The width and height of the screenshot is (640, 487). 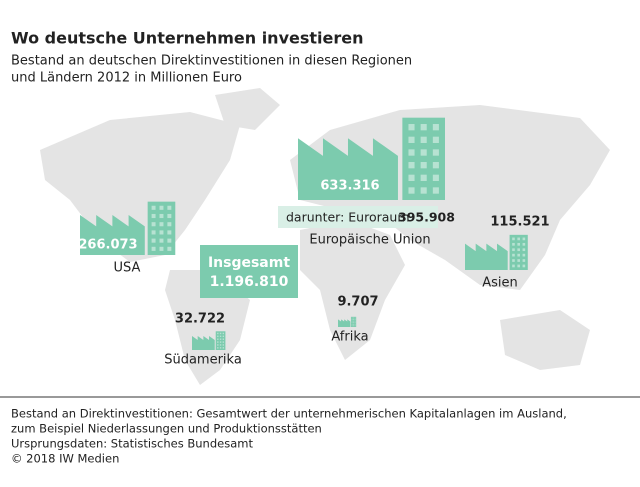 I want to click on value-label: 115.521, so click(x=519, y=222).